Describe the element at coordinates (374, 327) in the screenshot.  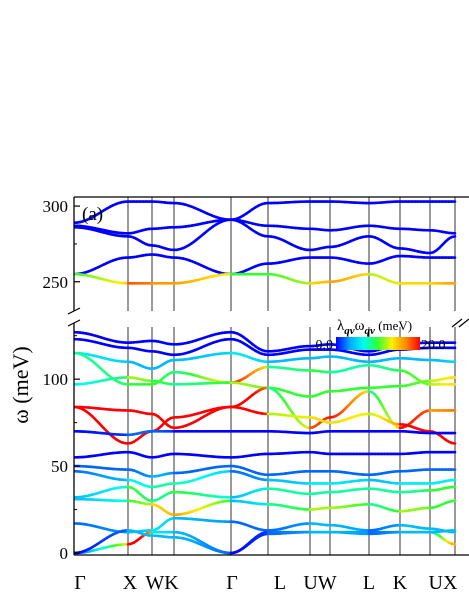
I see `colorbar-label: λqνωqν (meV)` at that location.